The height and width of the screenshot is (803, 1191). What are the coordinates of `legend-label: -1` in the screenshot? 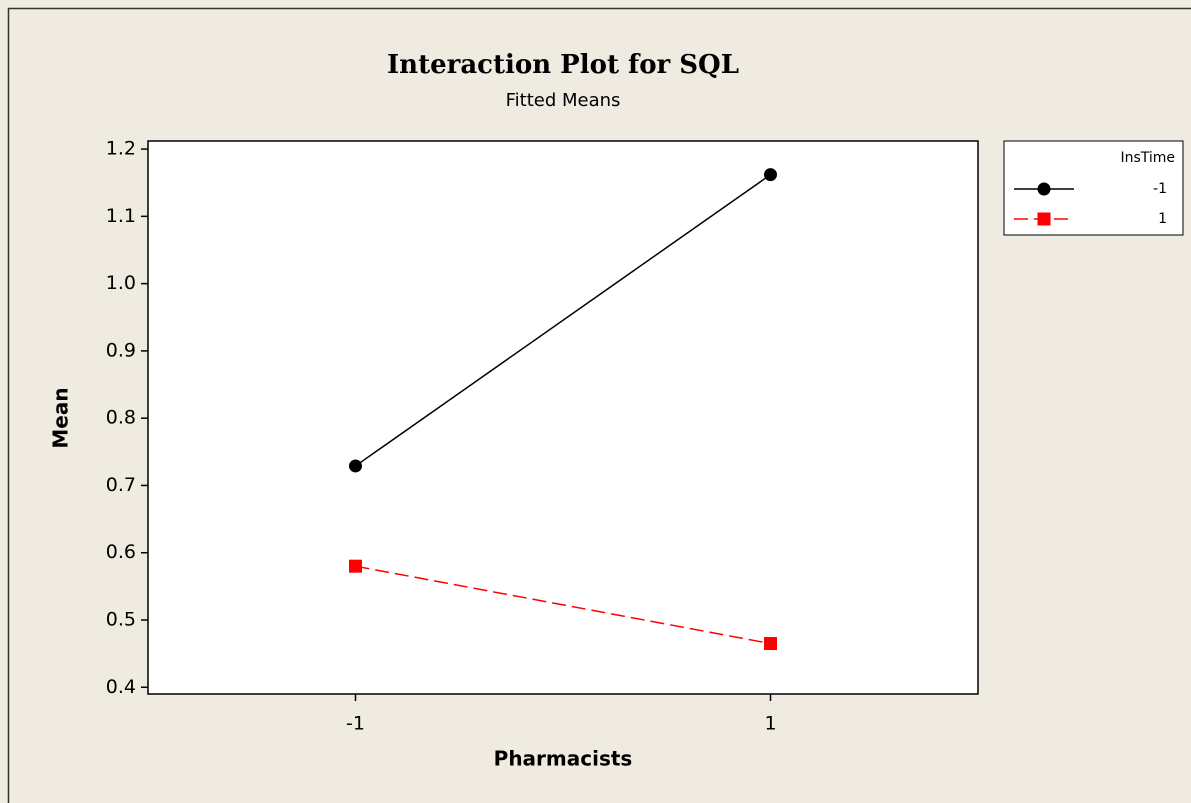 It's located at (1160, 189).